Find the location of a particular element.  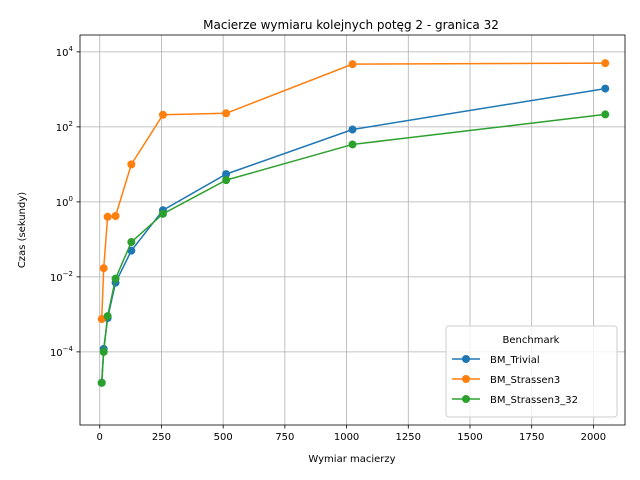

y-tick-label: 10⁻² is located at coordinates (61, 277).